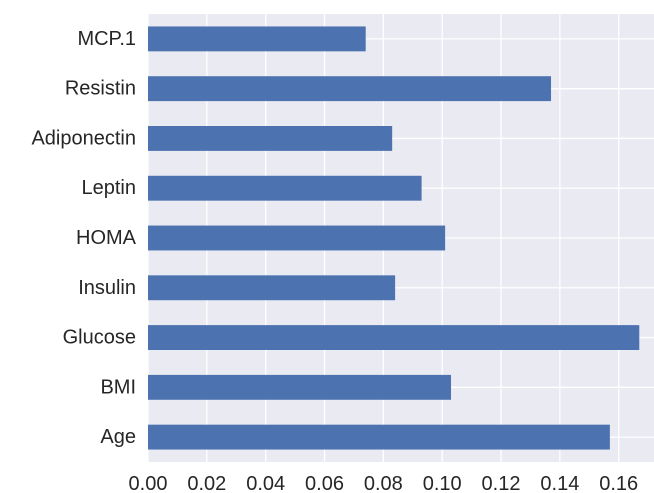 The width and height of the screenshot is (654, 493). Describe the element at coordinates (107, 288) in the screenshot. I see `y-tick-label-insulin: Insulin` at that location.